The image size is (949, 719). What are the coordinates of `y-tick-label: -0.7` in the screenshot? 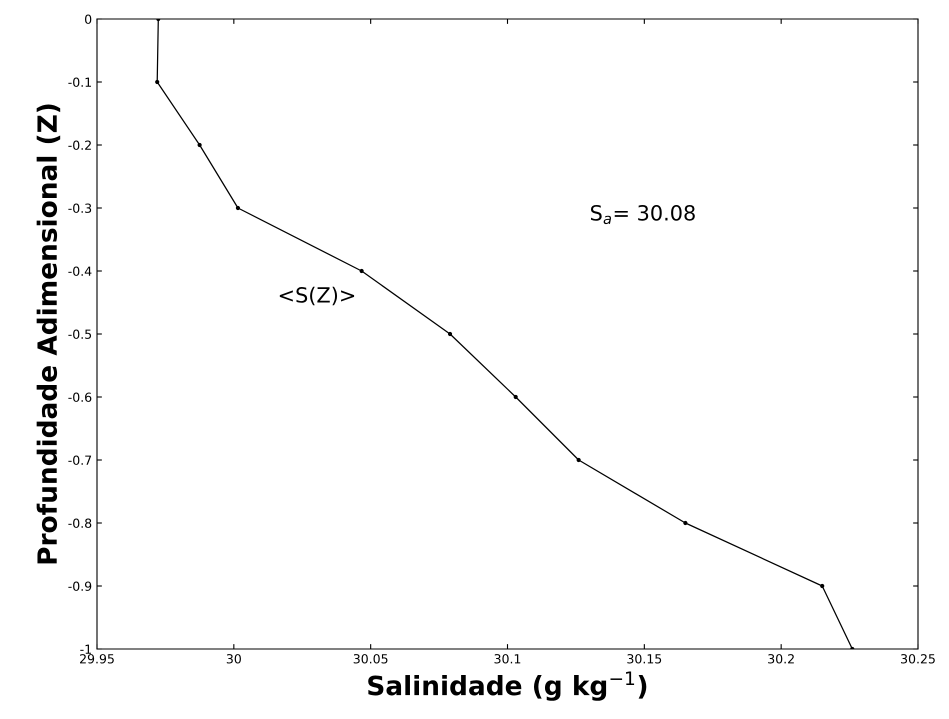 It's located at (80, 460).